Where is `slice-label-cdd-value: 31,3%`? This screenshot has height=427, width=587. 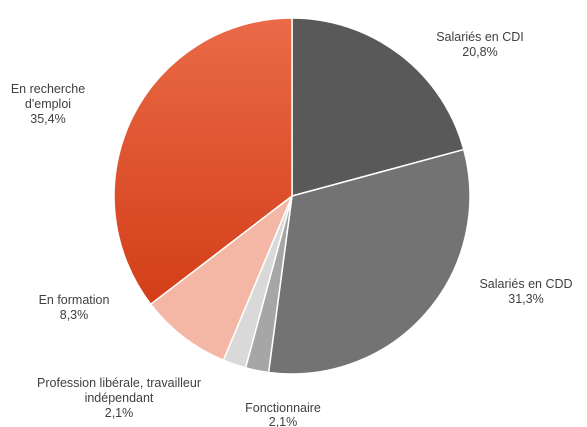
slice-label-cdd-value: 31,3% is located at coordinates (525, 299).